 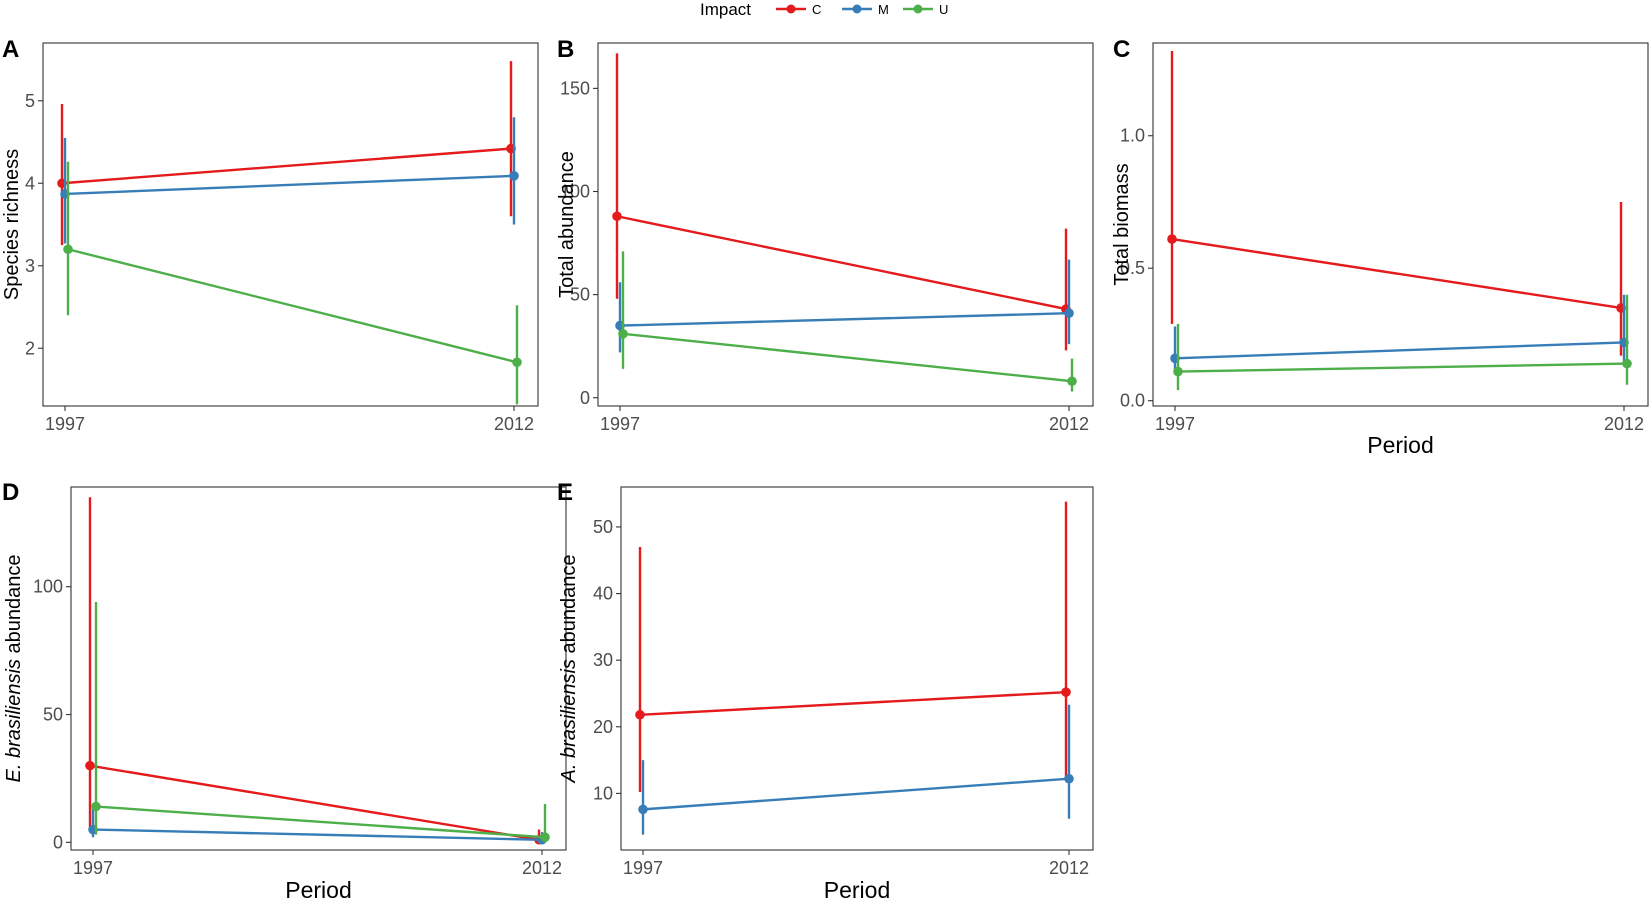 I want to click on y-axis-title: Species richness, so click(x=12, y=224).